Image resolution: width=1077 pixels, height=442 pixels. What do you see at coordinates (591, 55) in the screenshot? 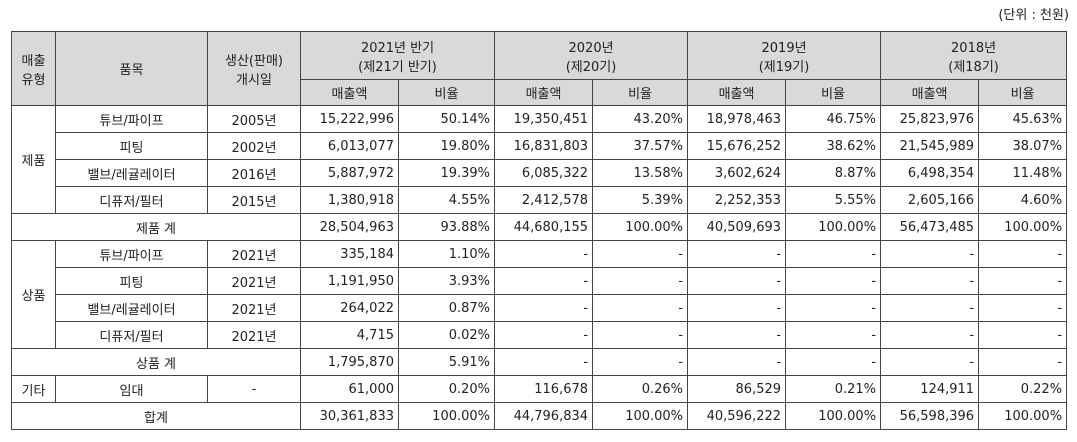
I see `header-year-2020: 2020년 (제20기)` at bounding box center [591, 55].